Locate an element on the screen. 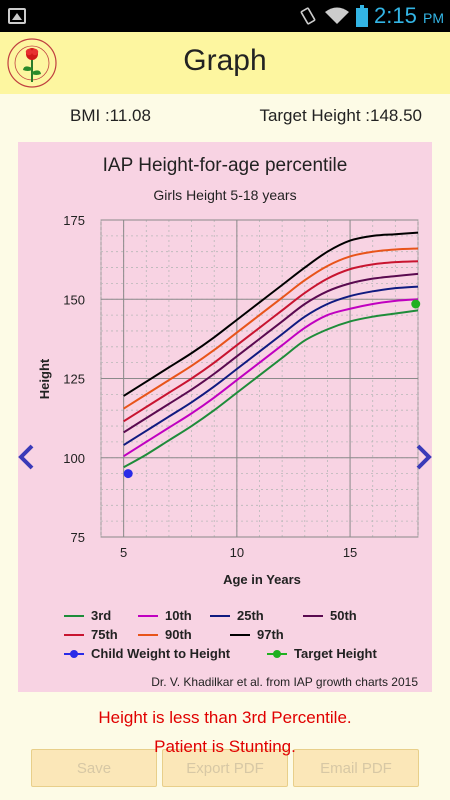 The height and width of the screenshot is (800, 450). series-line-10th is located at coordinates (271, 378).